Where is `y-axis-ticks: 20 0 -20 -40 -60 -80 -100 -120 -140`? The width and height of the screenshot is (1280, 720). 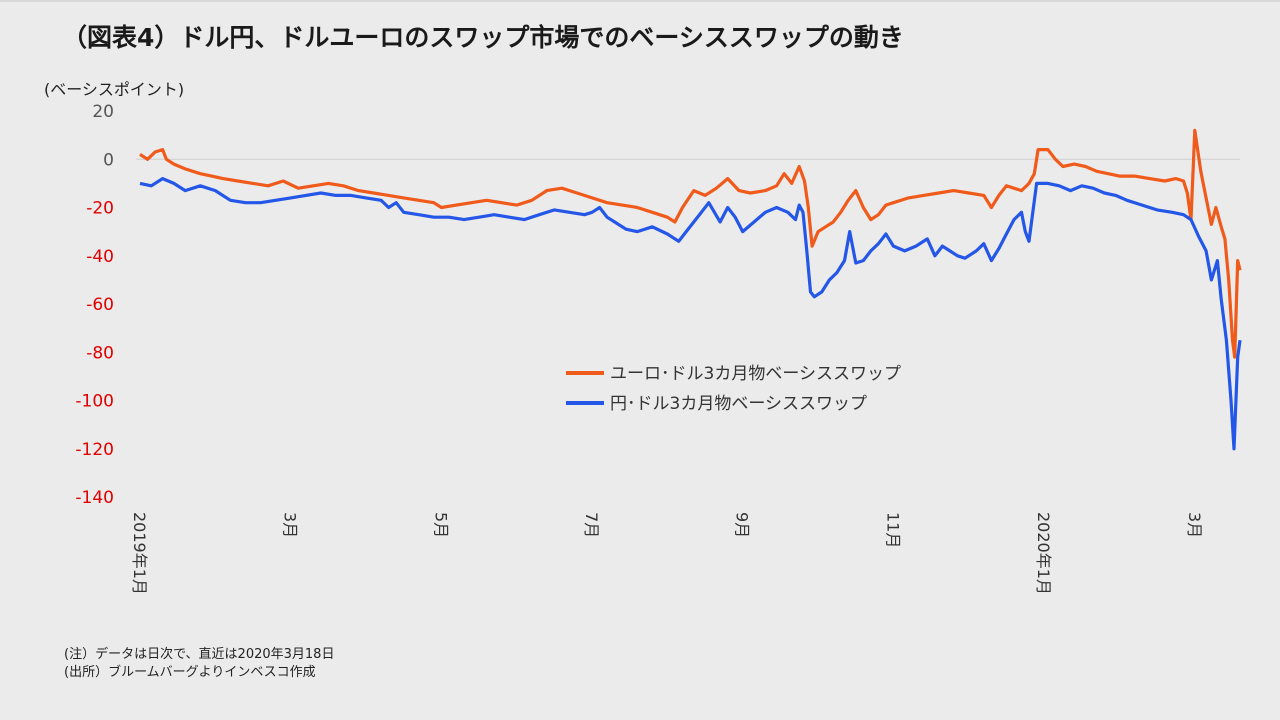
y-axis-ticks: 20 0 -20 -40 -60 -80 -100 -120 -140 is located at coordinates (94, 305).